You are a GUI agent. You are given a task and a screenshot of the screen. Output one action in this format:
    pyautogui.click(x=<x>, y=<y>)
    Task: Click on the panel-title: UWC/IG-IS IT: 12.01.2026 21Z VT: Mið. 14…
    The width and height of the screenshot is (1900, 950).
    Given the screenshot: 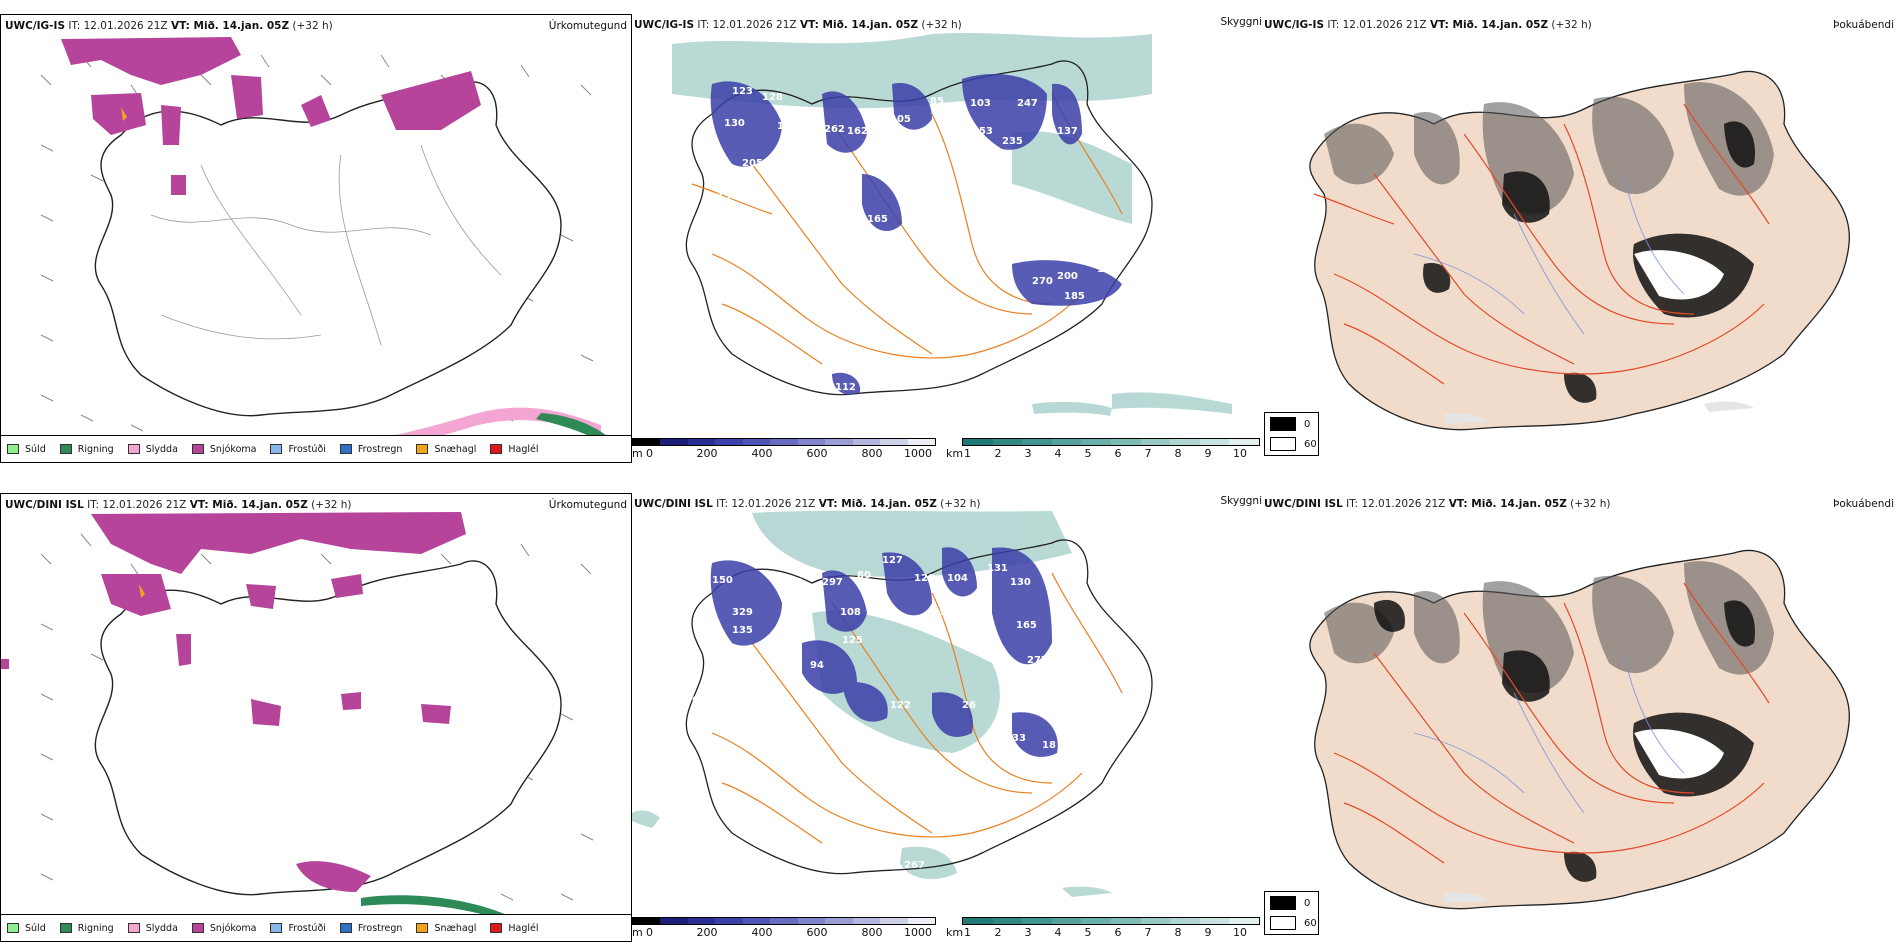 What is the action you would take?
    pyautogui.click(x=798, y=25)
    